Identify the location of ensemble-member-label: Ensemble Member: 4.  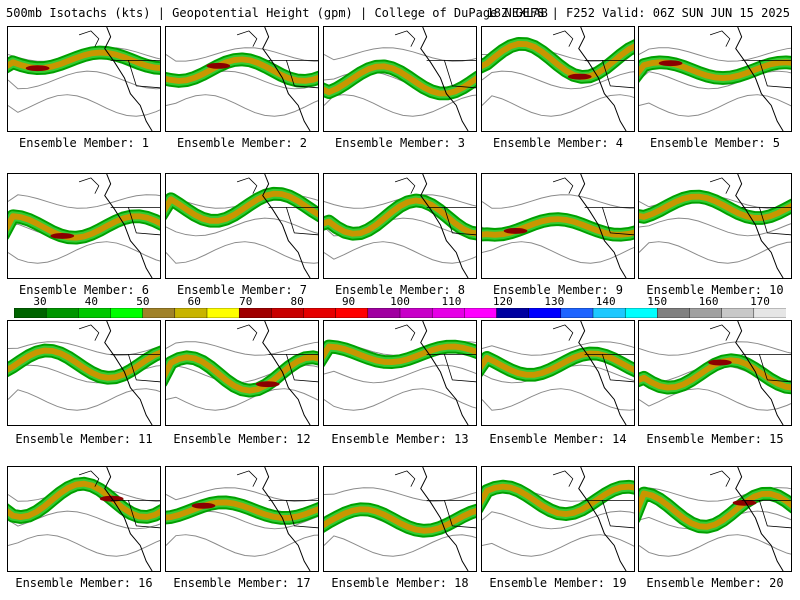
(558, 143).